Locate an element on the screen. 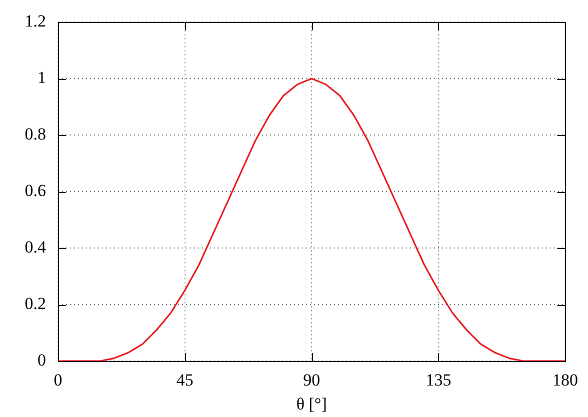 Image resolution: width=588 pixels, height=417 pixels. y-tick-label: 0.8 is located at coordinates (35, 134).